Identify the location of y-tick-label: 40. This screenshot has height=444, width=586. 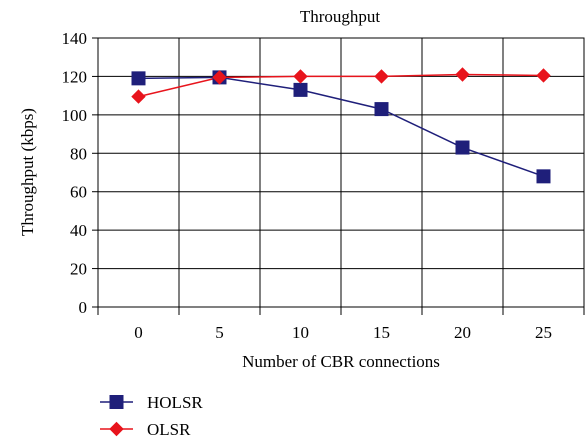
(78, 230).